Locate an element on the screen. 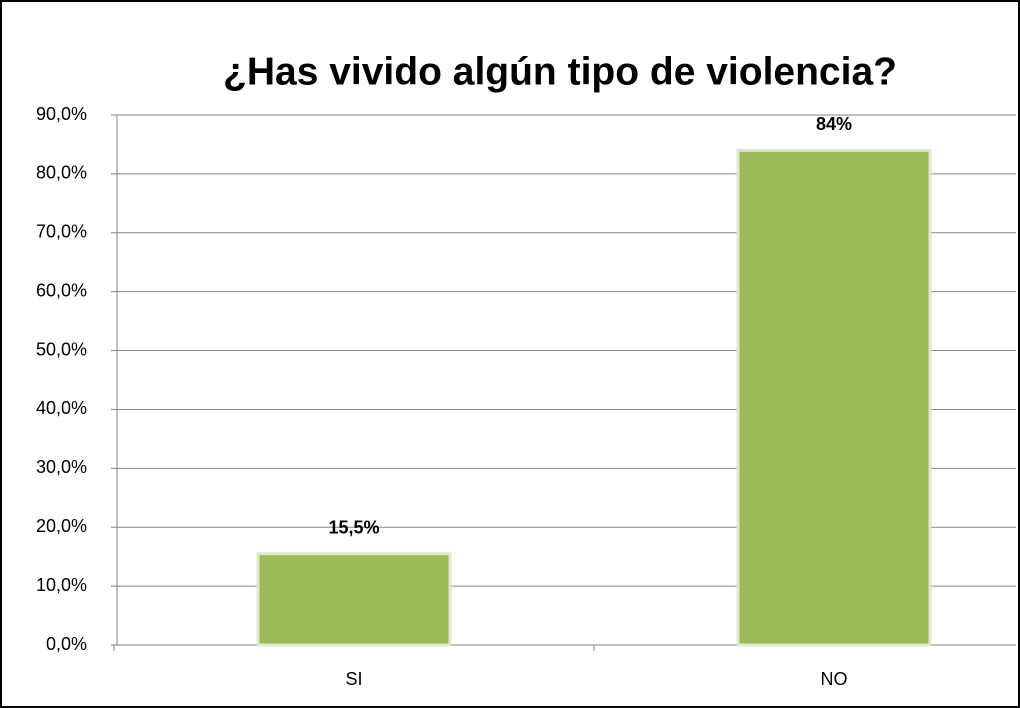 Image resolution: width=1020 pixels, height=708 pixels. y-tick-label: 10,0% is located at coordinates (61, 585).